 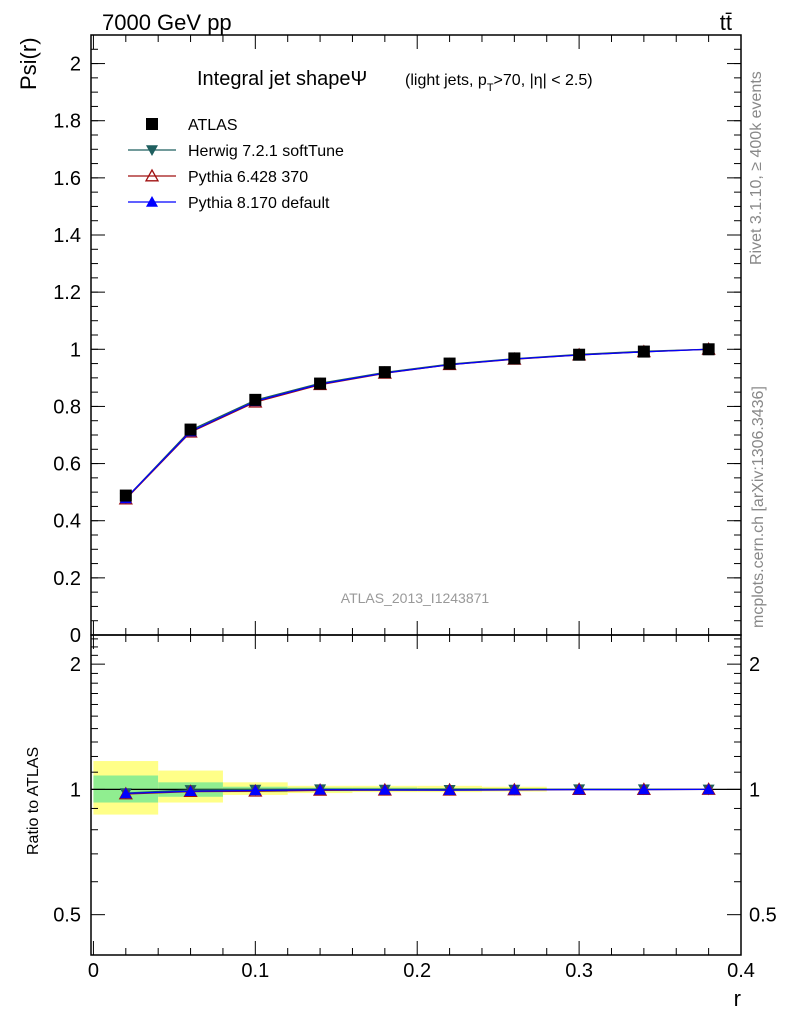 I want to click on main-line-herwig-7-2-1-softtune, so click(x=417, y=423).